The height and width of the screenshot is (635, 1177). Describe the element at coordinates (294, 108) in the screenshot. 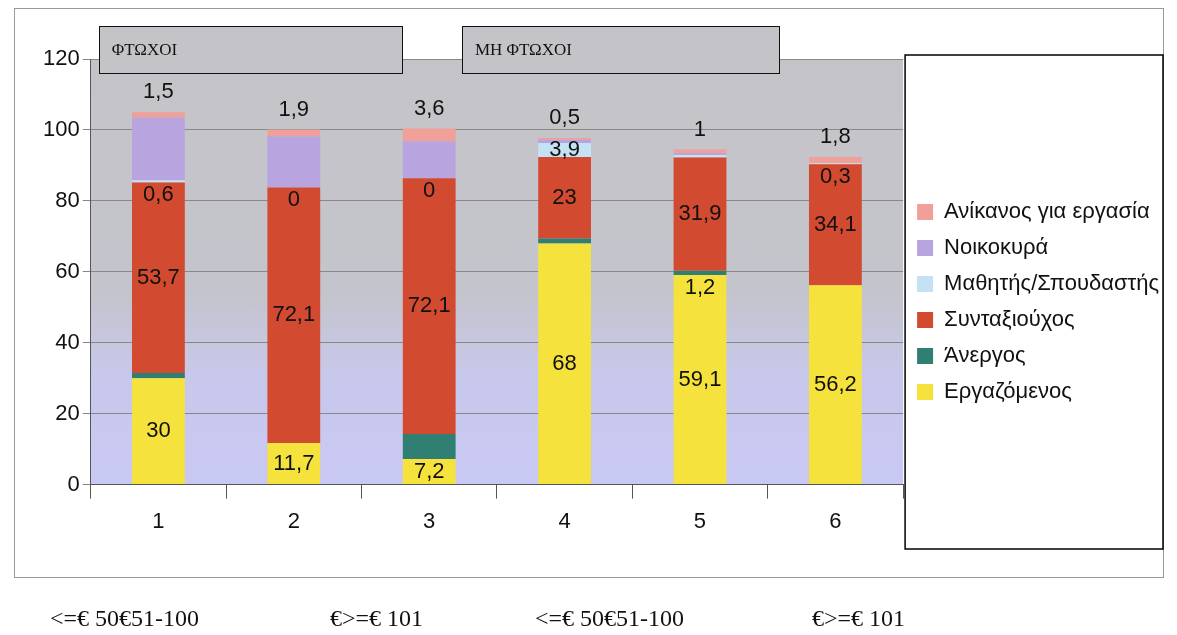

I see `data-label: 1,9` at that location.